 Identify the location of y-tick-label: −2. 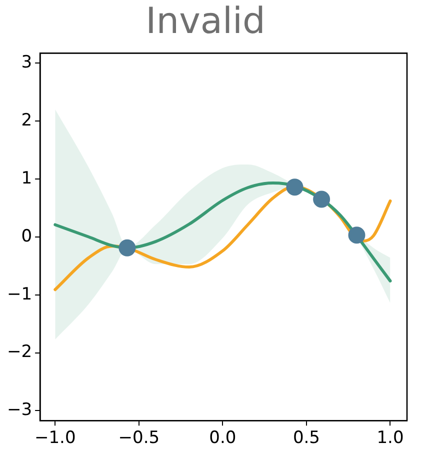
(19, 352).